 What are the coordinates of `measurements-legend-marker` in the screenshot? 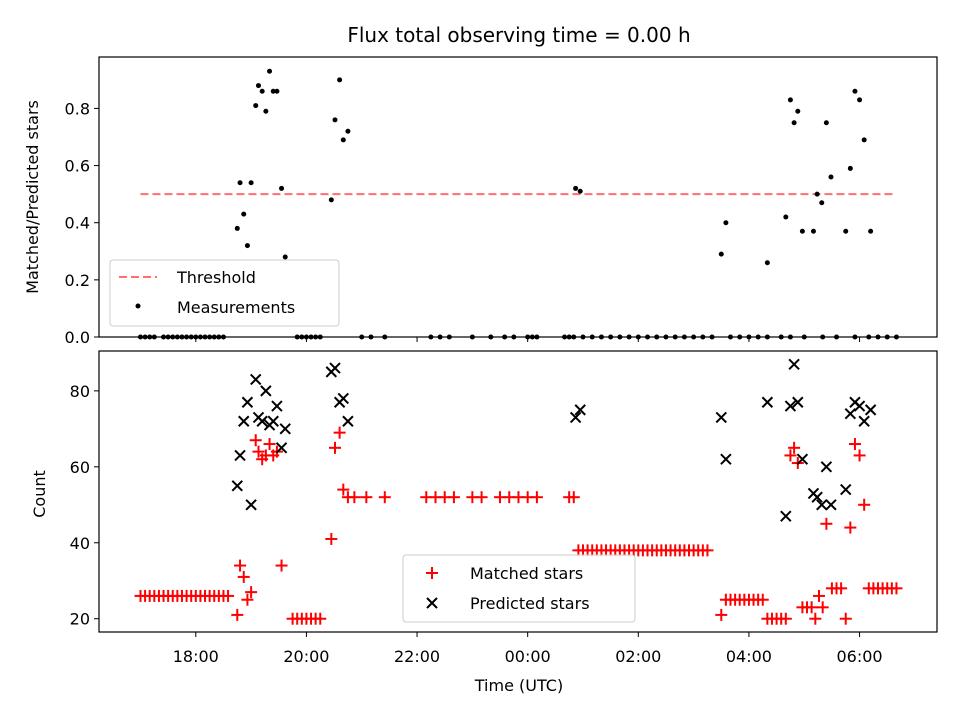 It's located at (138, 306).